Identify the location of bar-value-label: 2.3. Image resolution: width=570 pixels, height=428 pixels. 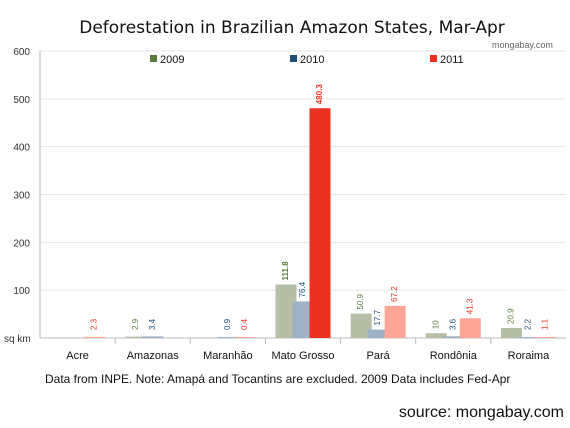
(94, 324).